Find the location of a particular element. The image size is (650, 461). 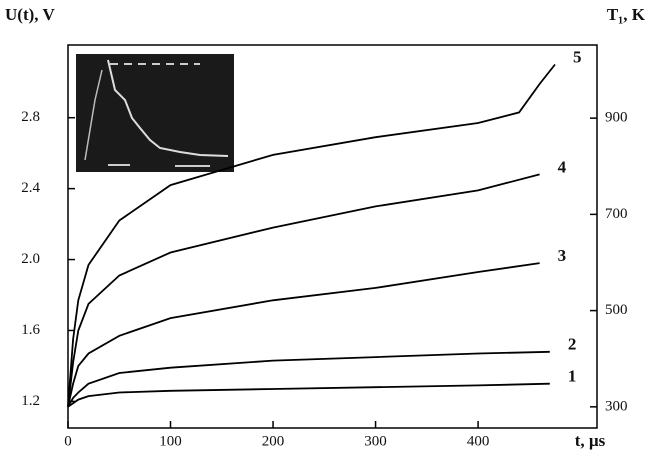

y-axis-title: U(t), V is located at coordinates (30, 14).